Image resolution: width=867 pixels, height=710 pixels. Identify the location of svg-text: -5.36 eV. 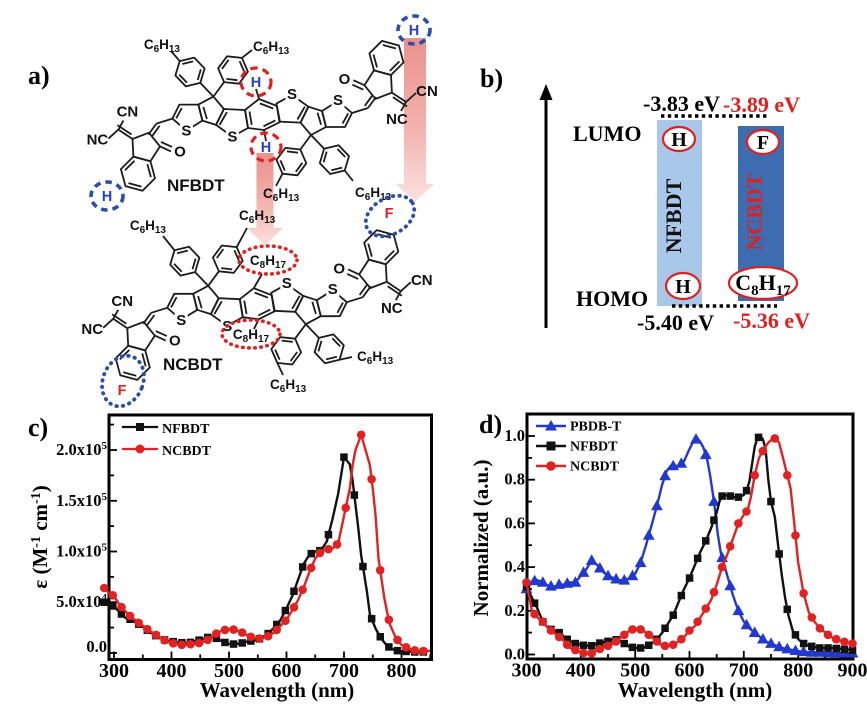
(771, 320).